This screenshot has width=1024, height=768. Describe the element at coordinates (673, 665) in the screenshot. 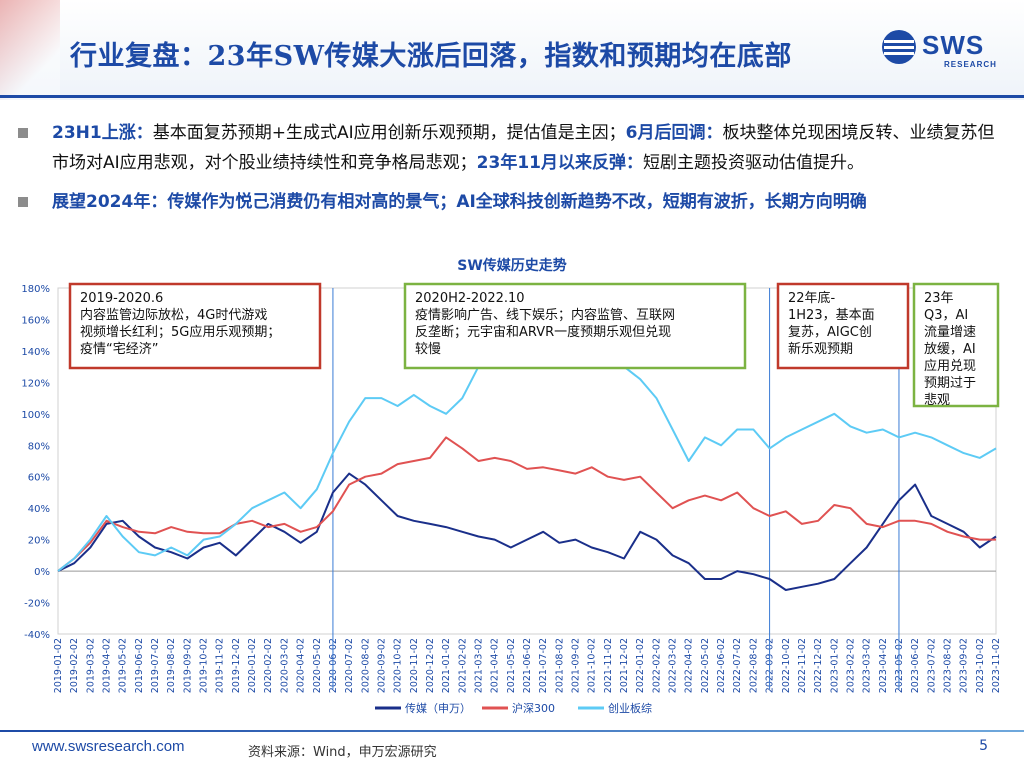

I see `x-tick-label: 2022-03-02` at that location.